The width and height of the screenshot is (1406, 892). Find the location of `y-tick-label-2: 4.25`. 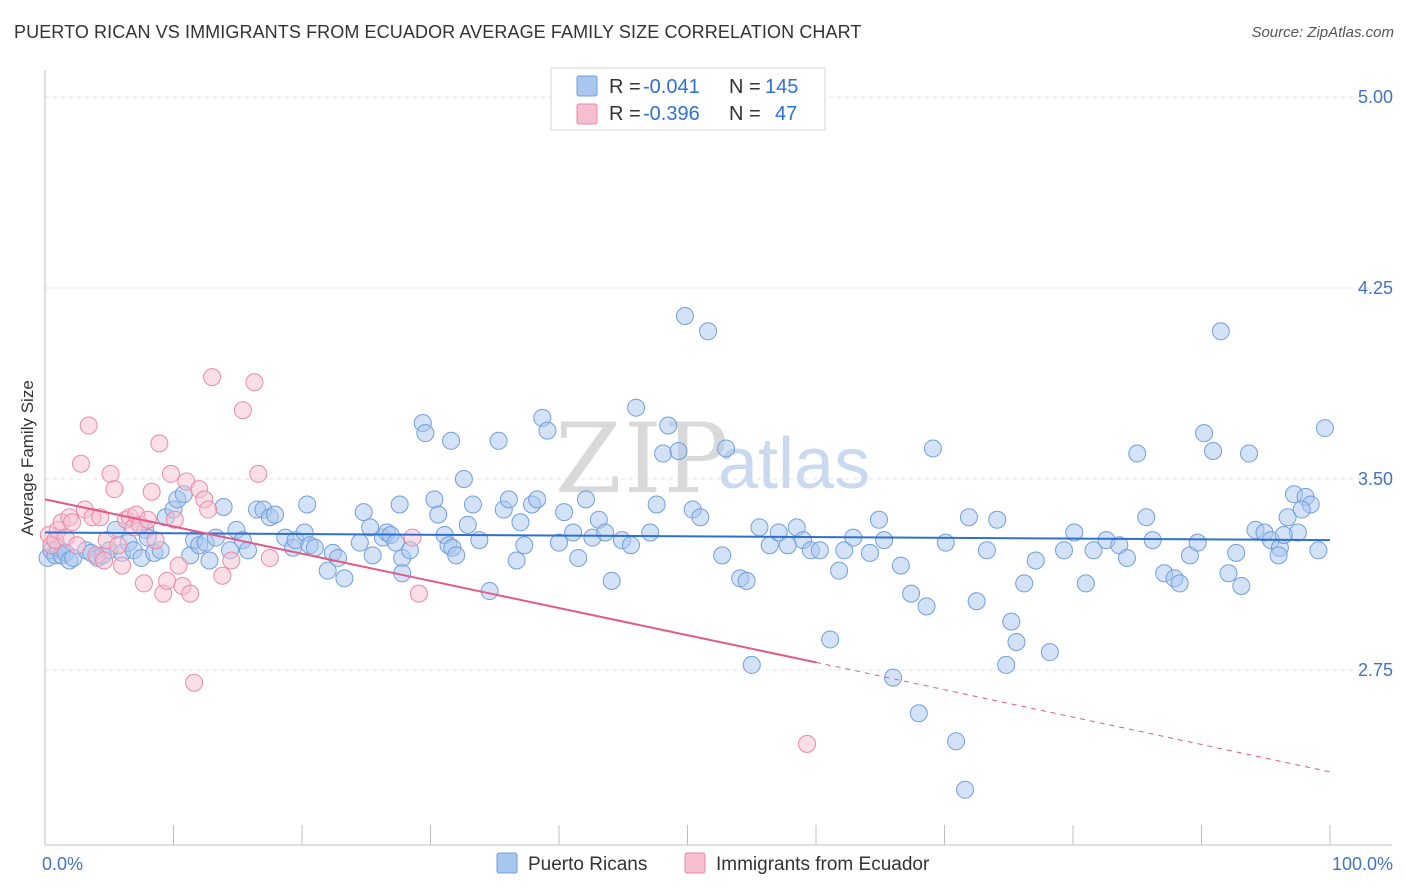

y-tick-label-2: 4.25 is located at coordinates (1375, 288).